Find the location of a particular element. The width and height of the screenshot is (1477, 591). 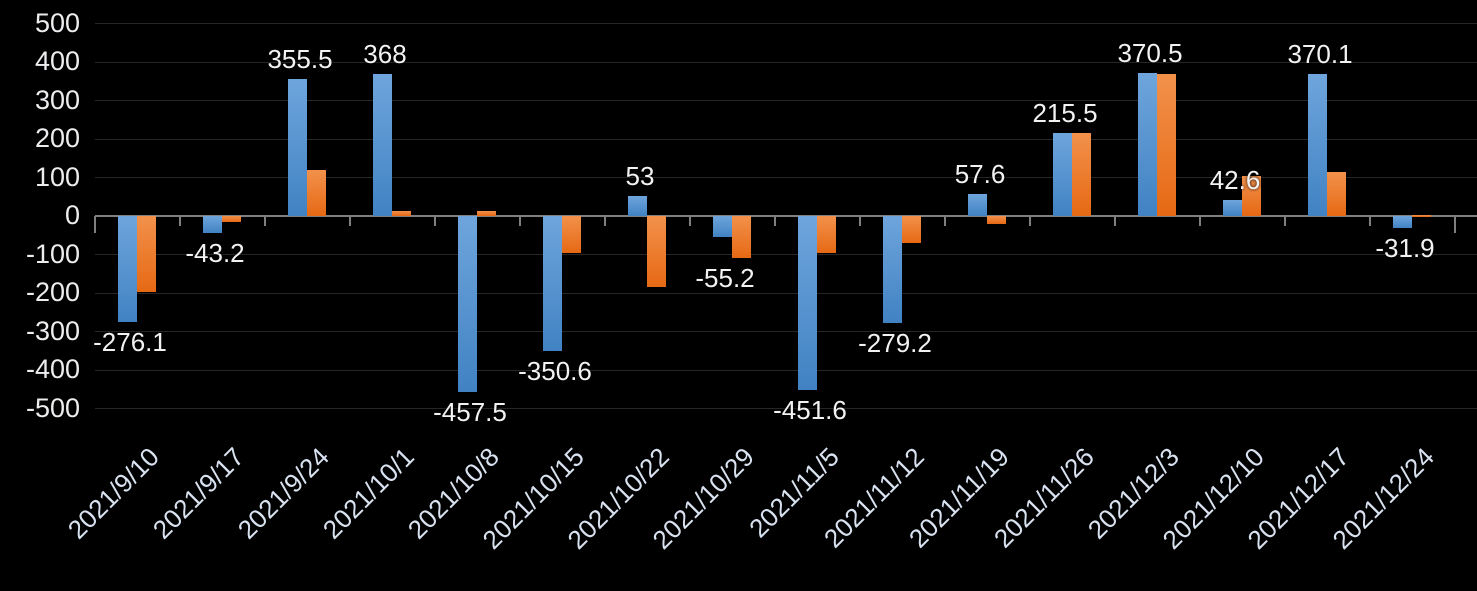

data-label: 42.6 is located at coordinates (1235, 179).